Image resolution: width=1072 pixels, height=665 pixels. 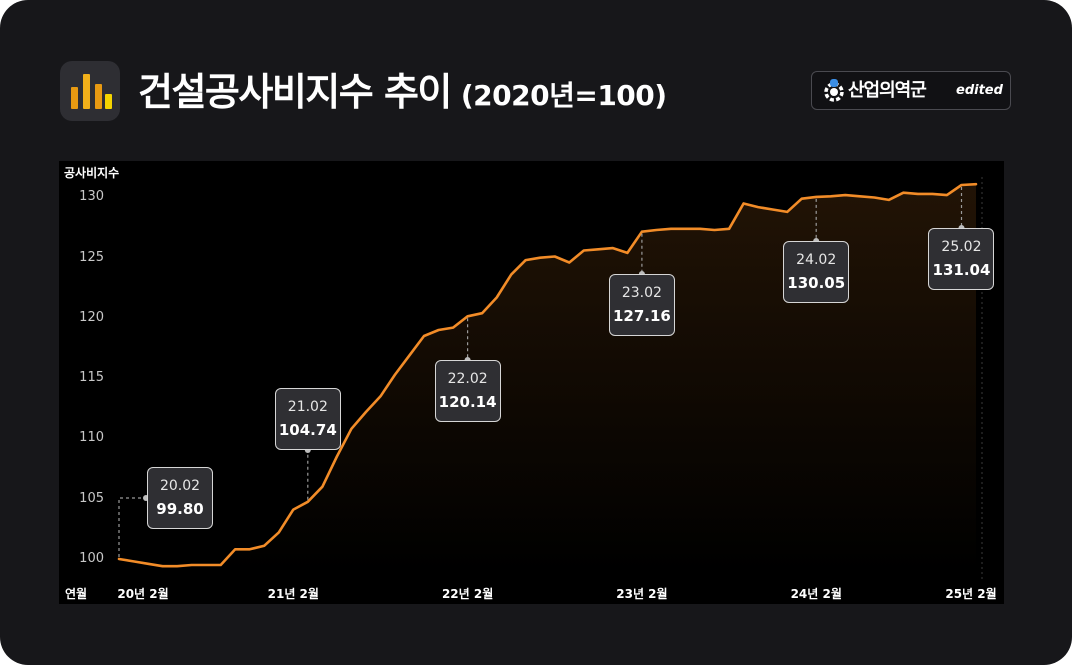 I want to click on brand-name: 산업의역군, so click(x=887, y=90).